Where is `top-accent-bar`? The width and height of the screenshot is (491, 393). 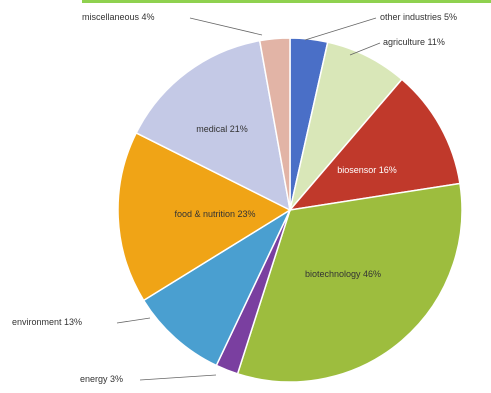 top-accent-bar is located at coordinates (286, 1).